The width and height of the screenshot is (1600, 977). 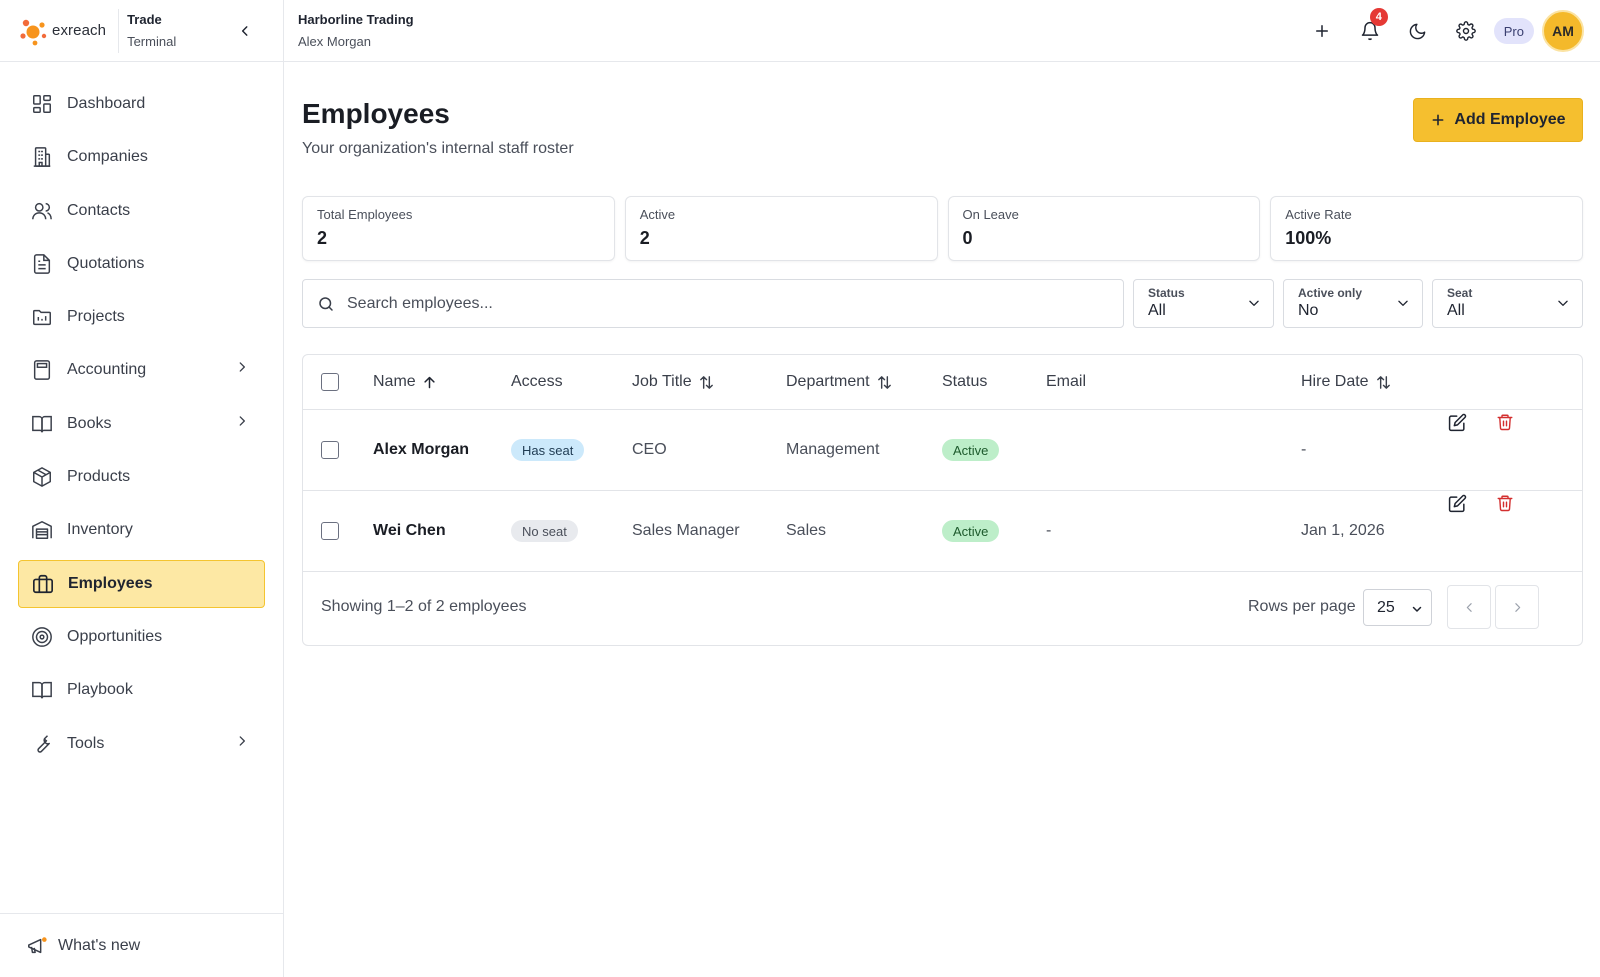 I want to click on collapse-sidebar-button, so click(x=245, y=31).